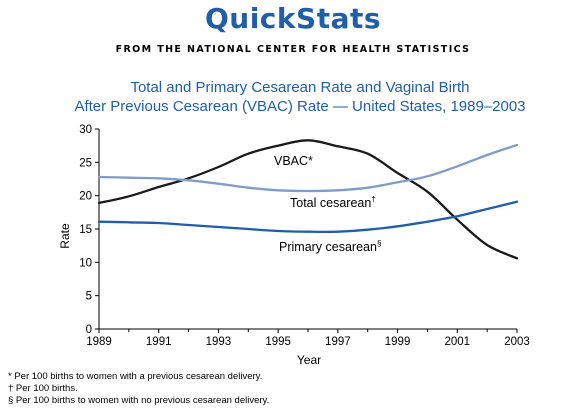  What do you see at coordinates (85, 163) in the screenshot?
I see `y-tick-label: 25` at bounding box center [85, 163].